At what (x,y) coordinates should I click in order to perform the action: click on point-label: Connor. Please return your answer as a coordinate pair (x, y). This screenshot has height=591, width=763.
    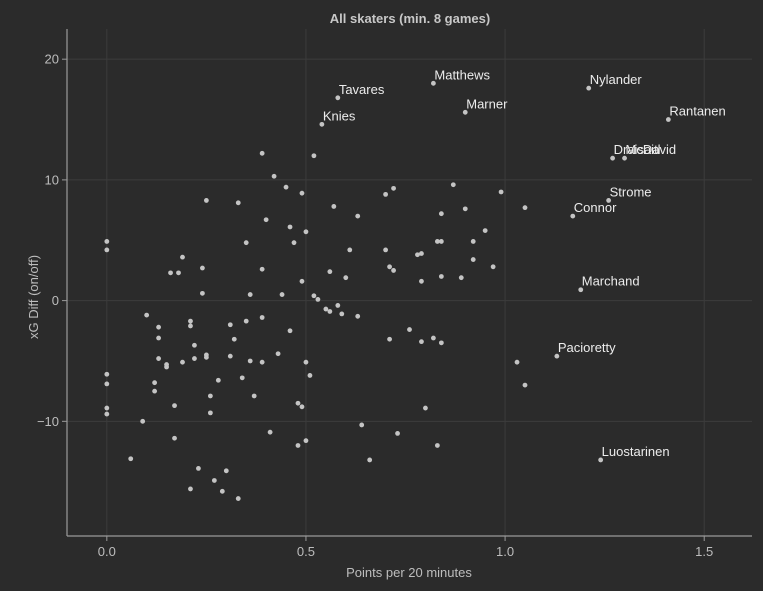
    Looking at the image, I should click on (595, 207).